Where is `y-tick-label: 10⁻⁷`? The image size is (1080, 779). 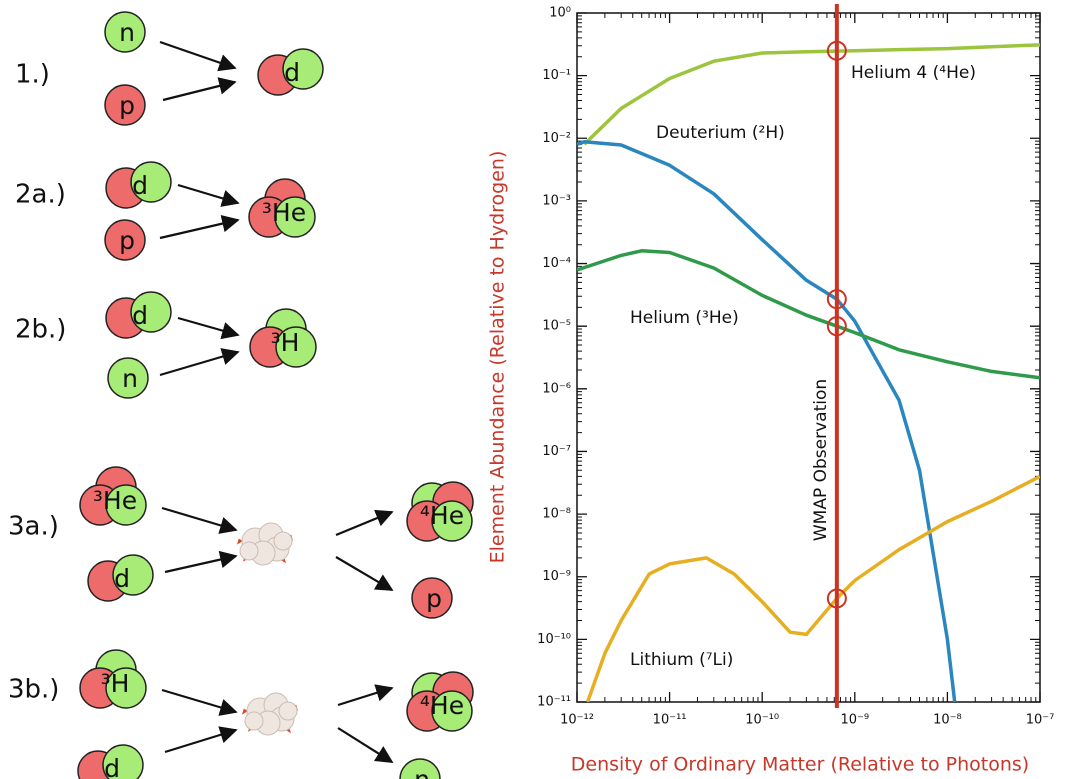 y-tick-label: 10⁻⁷ is located at coordinates (556, 451).